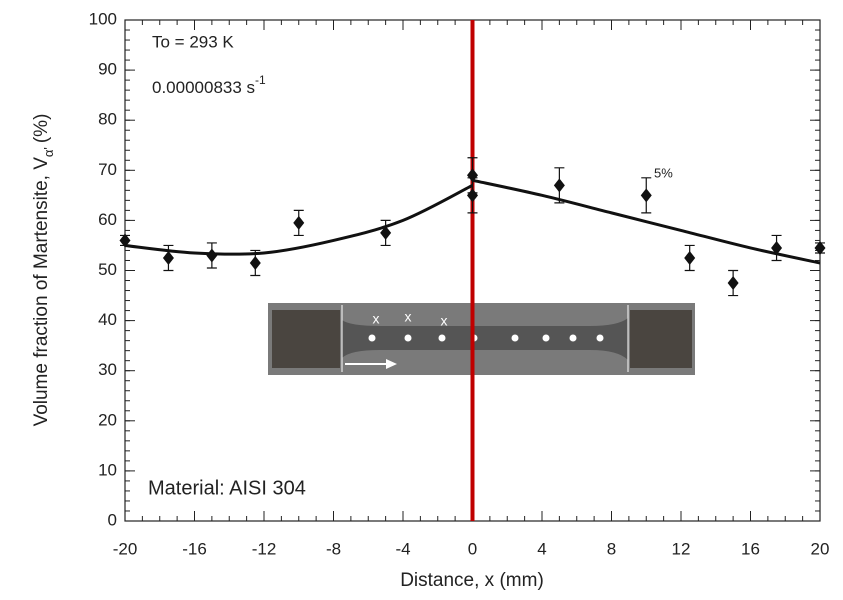  Describe the element at coordinates (112, 519) in the screenshot. I see `y-tick-label: 0` at that location.